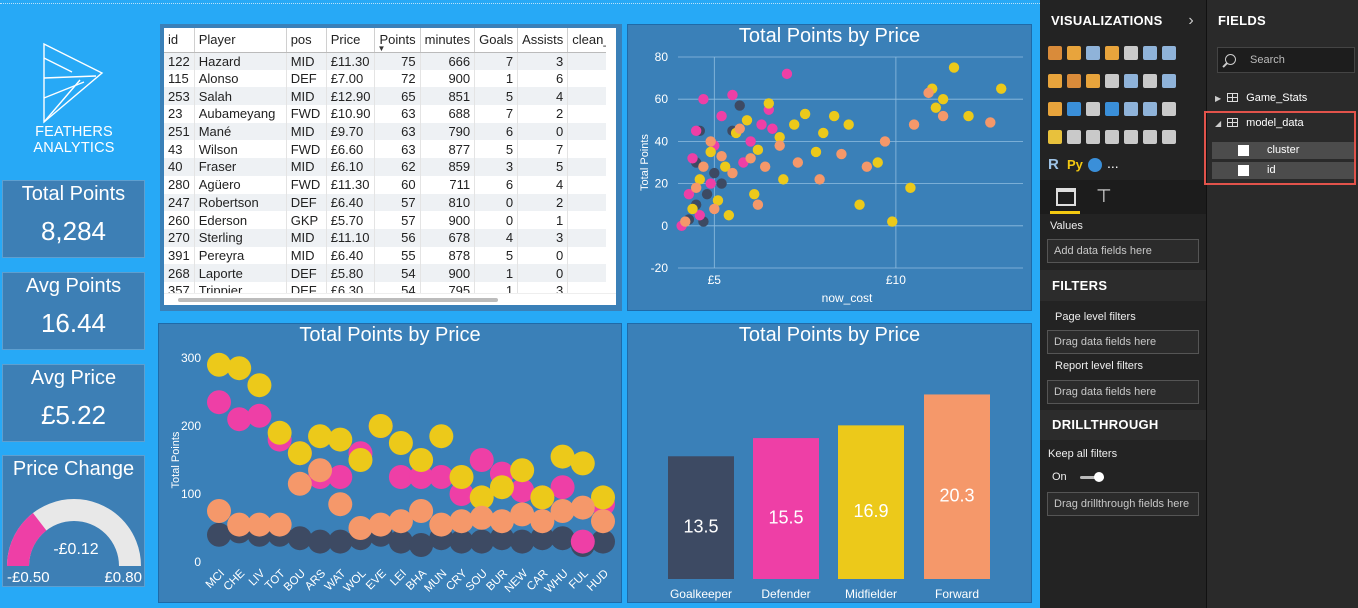  What do you see at coordinates (73, 311) in the screenshot?
I see `kpi-avg-points: Avg Points 16.44` at bounding box center [73, 311].